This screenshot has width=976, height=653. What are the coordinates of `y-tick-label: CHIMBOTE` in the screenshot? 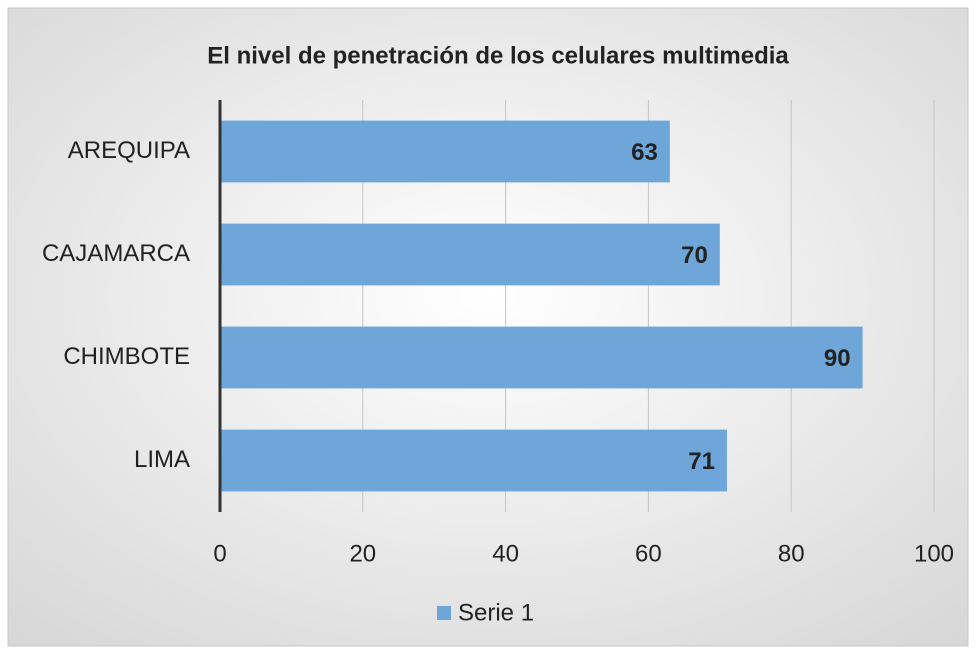 It's located at (126, 356).